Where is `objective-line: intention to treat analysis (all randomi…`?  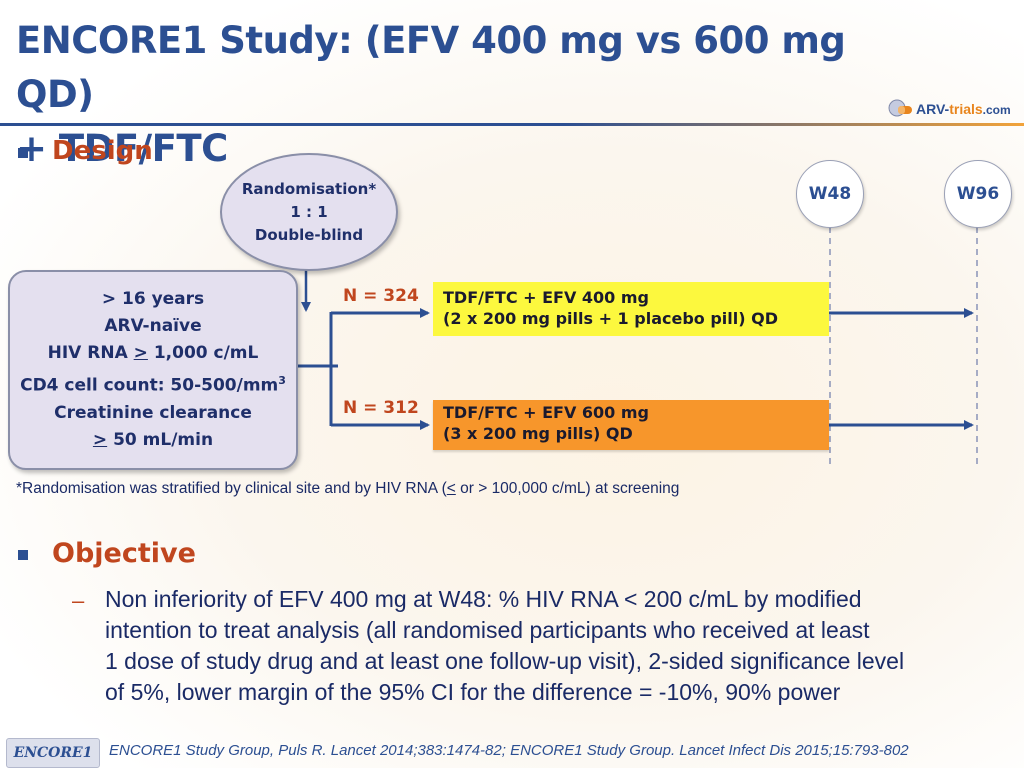
objective-line: intention to treat analysis (all randomi… is located at coordinates (487, 630).